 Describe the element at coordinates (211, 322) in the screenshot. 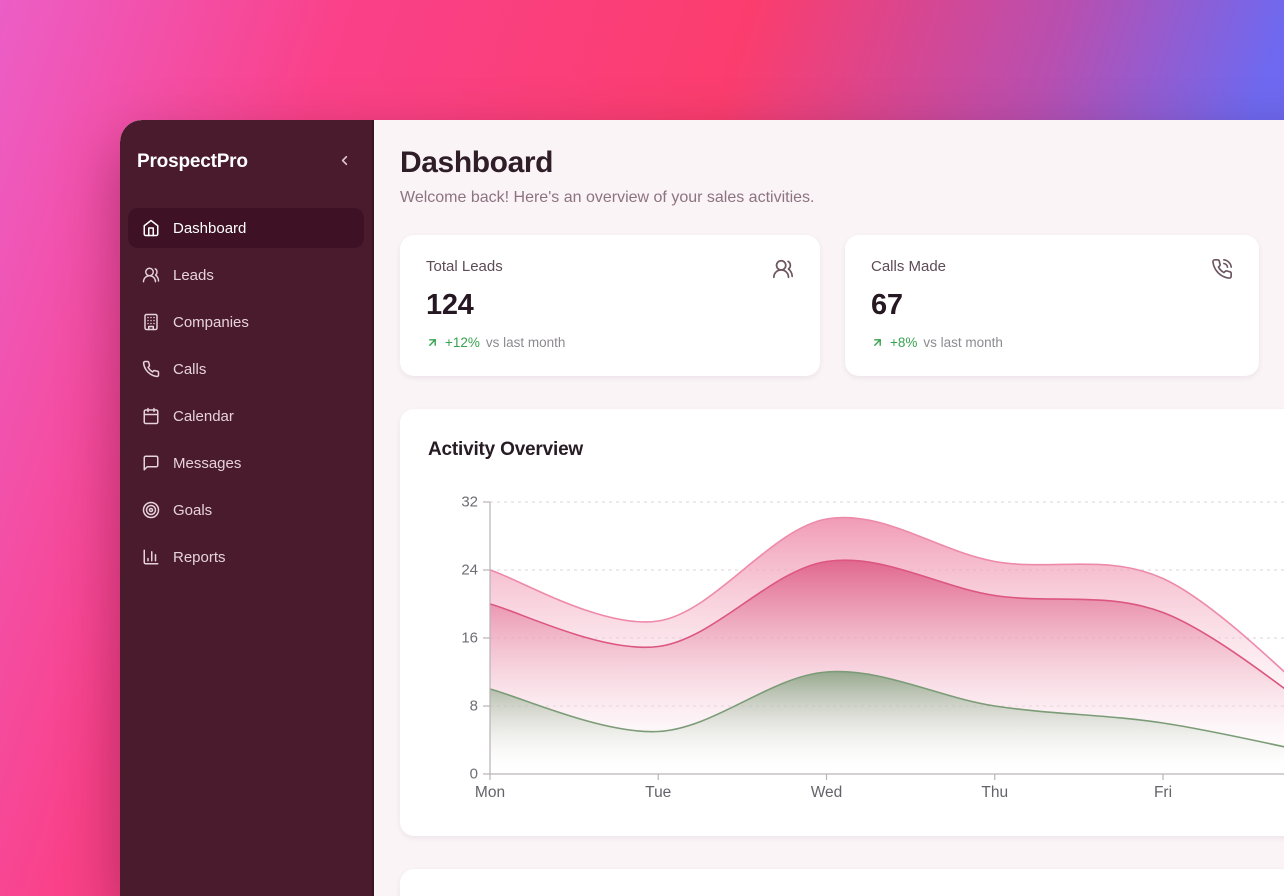

I see `sidebar-item-label: Companies` at that location.